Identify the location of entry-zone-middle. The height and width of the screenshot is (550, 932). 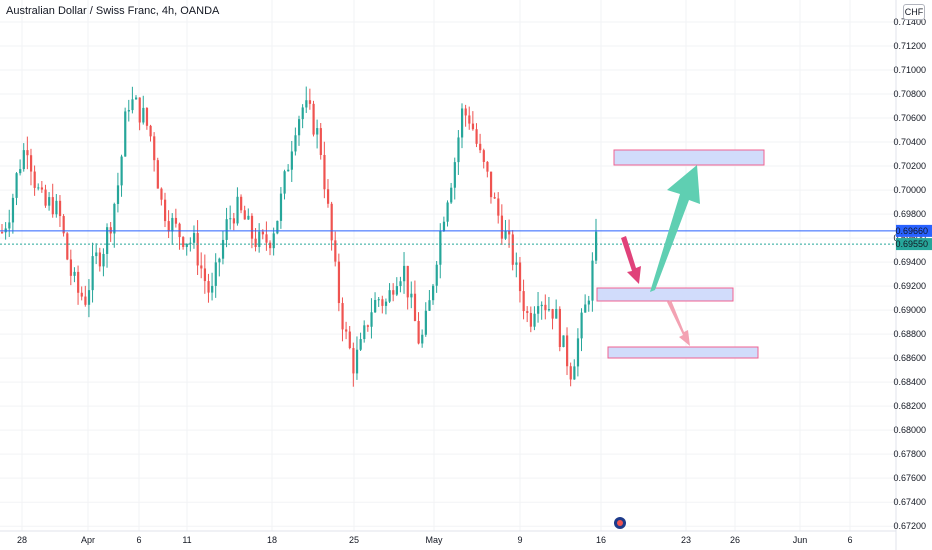
(665, 294).